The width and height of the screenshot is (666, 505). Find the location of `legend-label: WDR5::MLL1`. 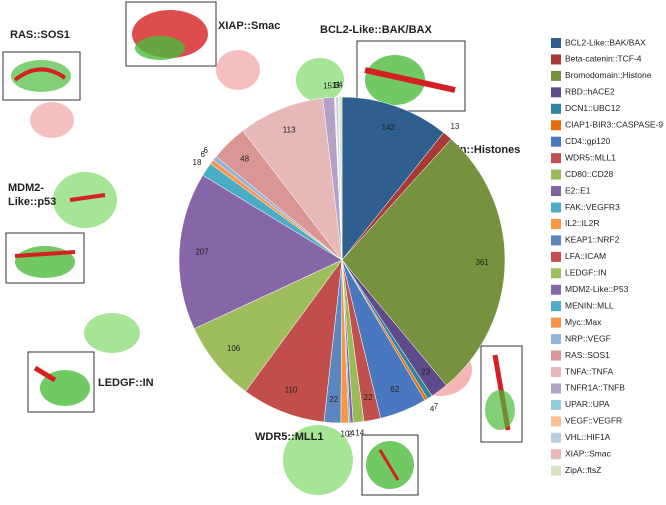

legend-label: WDR5::MLL1 is located at coordinates (590, 157).